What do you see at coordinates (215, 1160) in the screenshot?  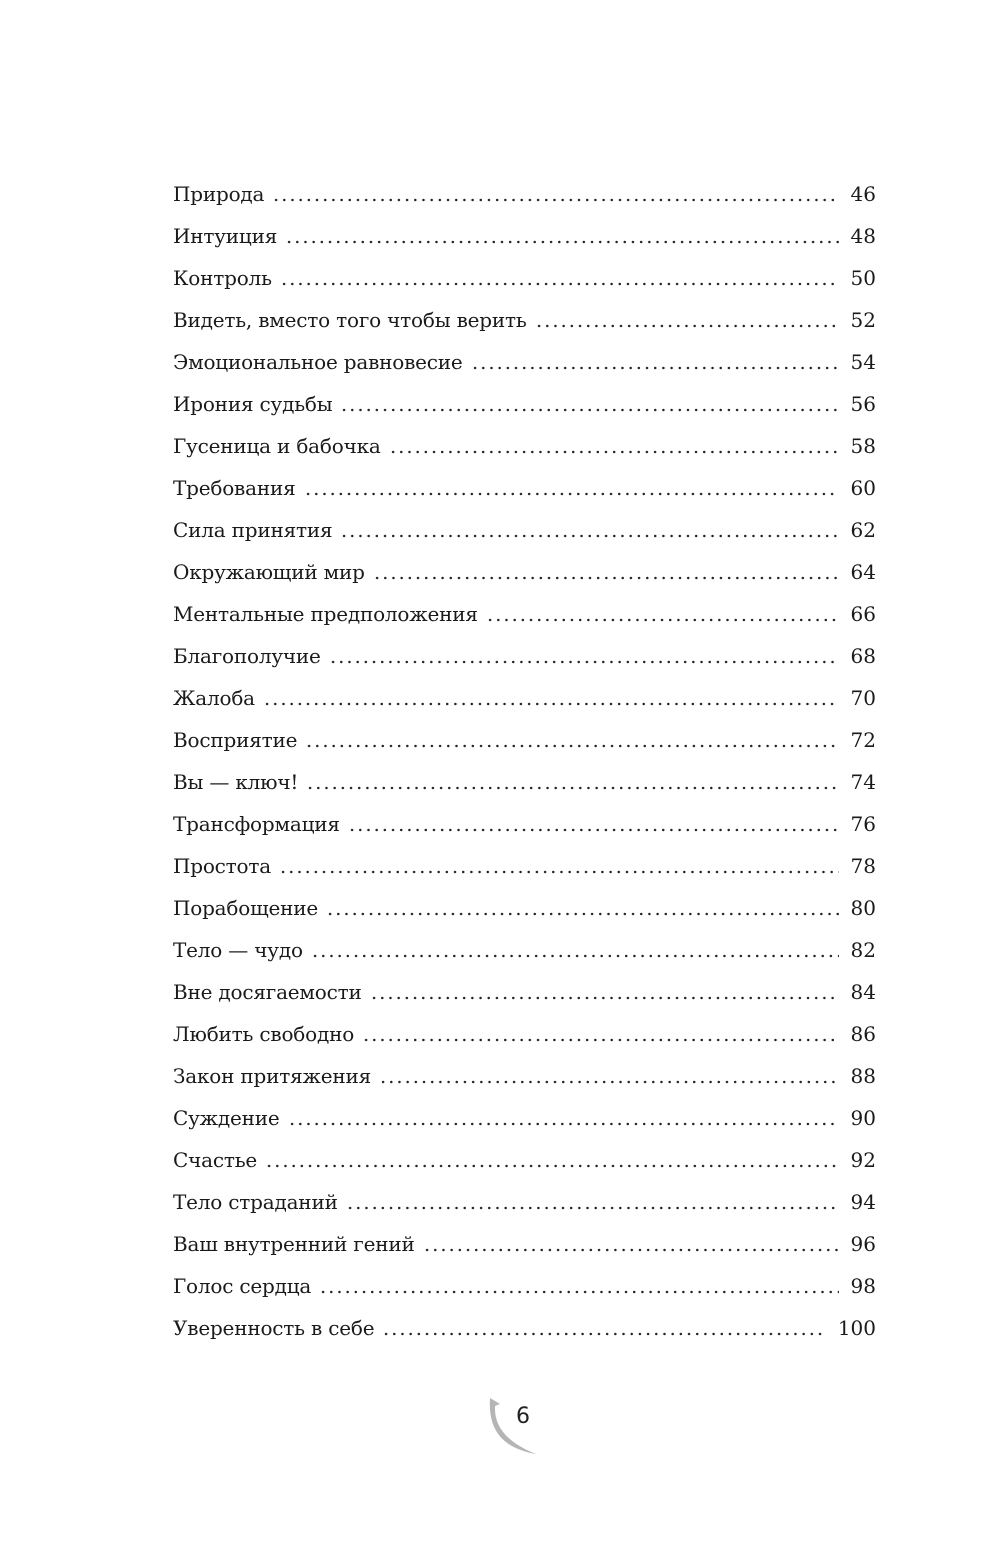 I see `toc-entry-title: Счастье` at bounding box center [215, 1160].